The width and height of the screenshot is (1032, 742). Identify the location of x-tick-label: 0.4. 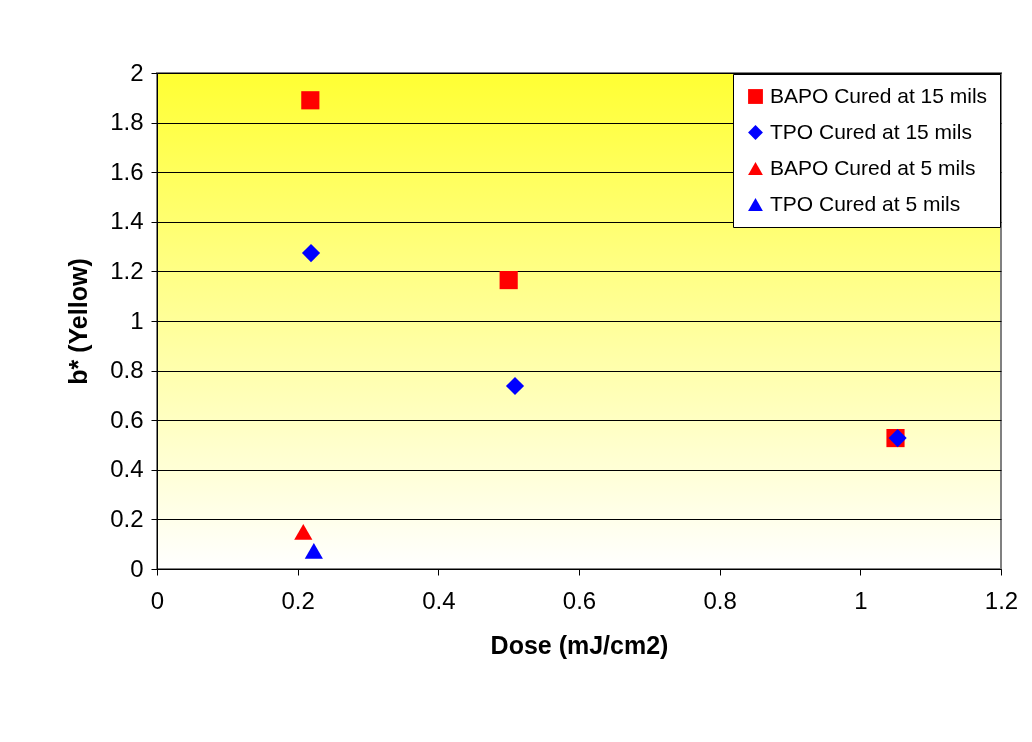
(439, 600).